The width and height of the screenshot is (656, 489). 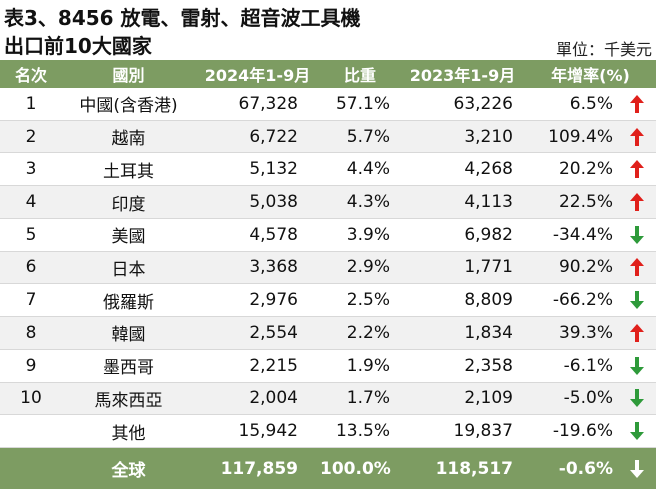 I want to click on table-cell: 日本, so click(x=128, y=269).